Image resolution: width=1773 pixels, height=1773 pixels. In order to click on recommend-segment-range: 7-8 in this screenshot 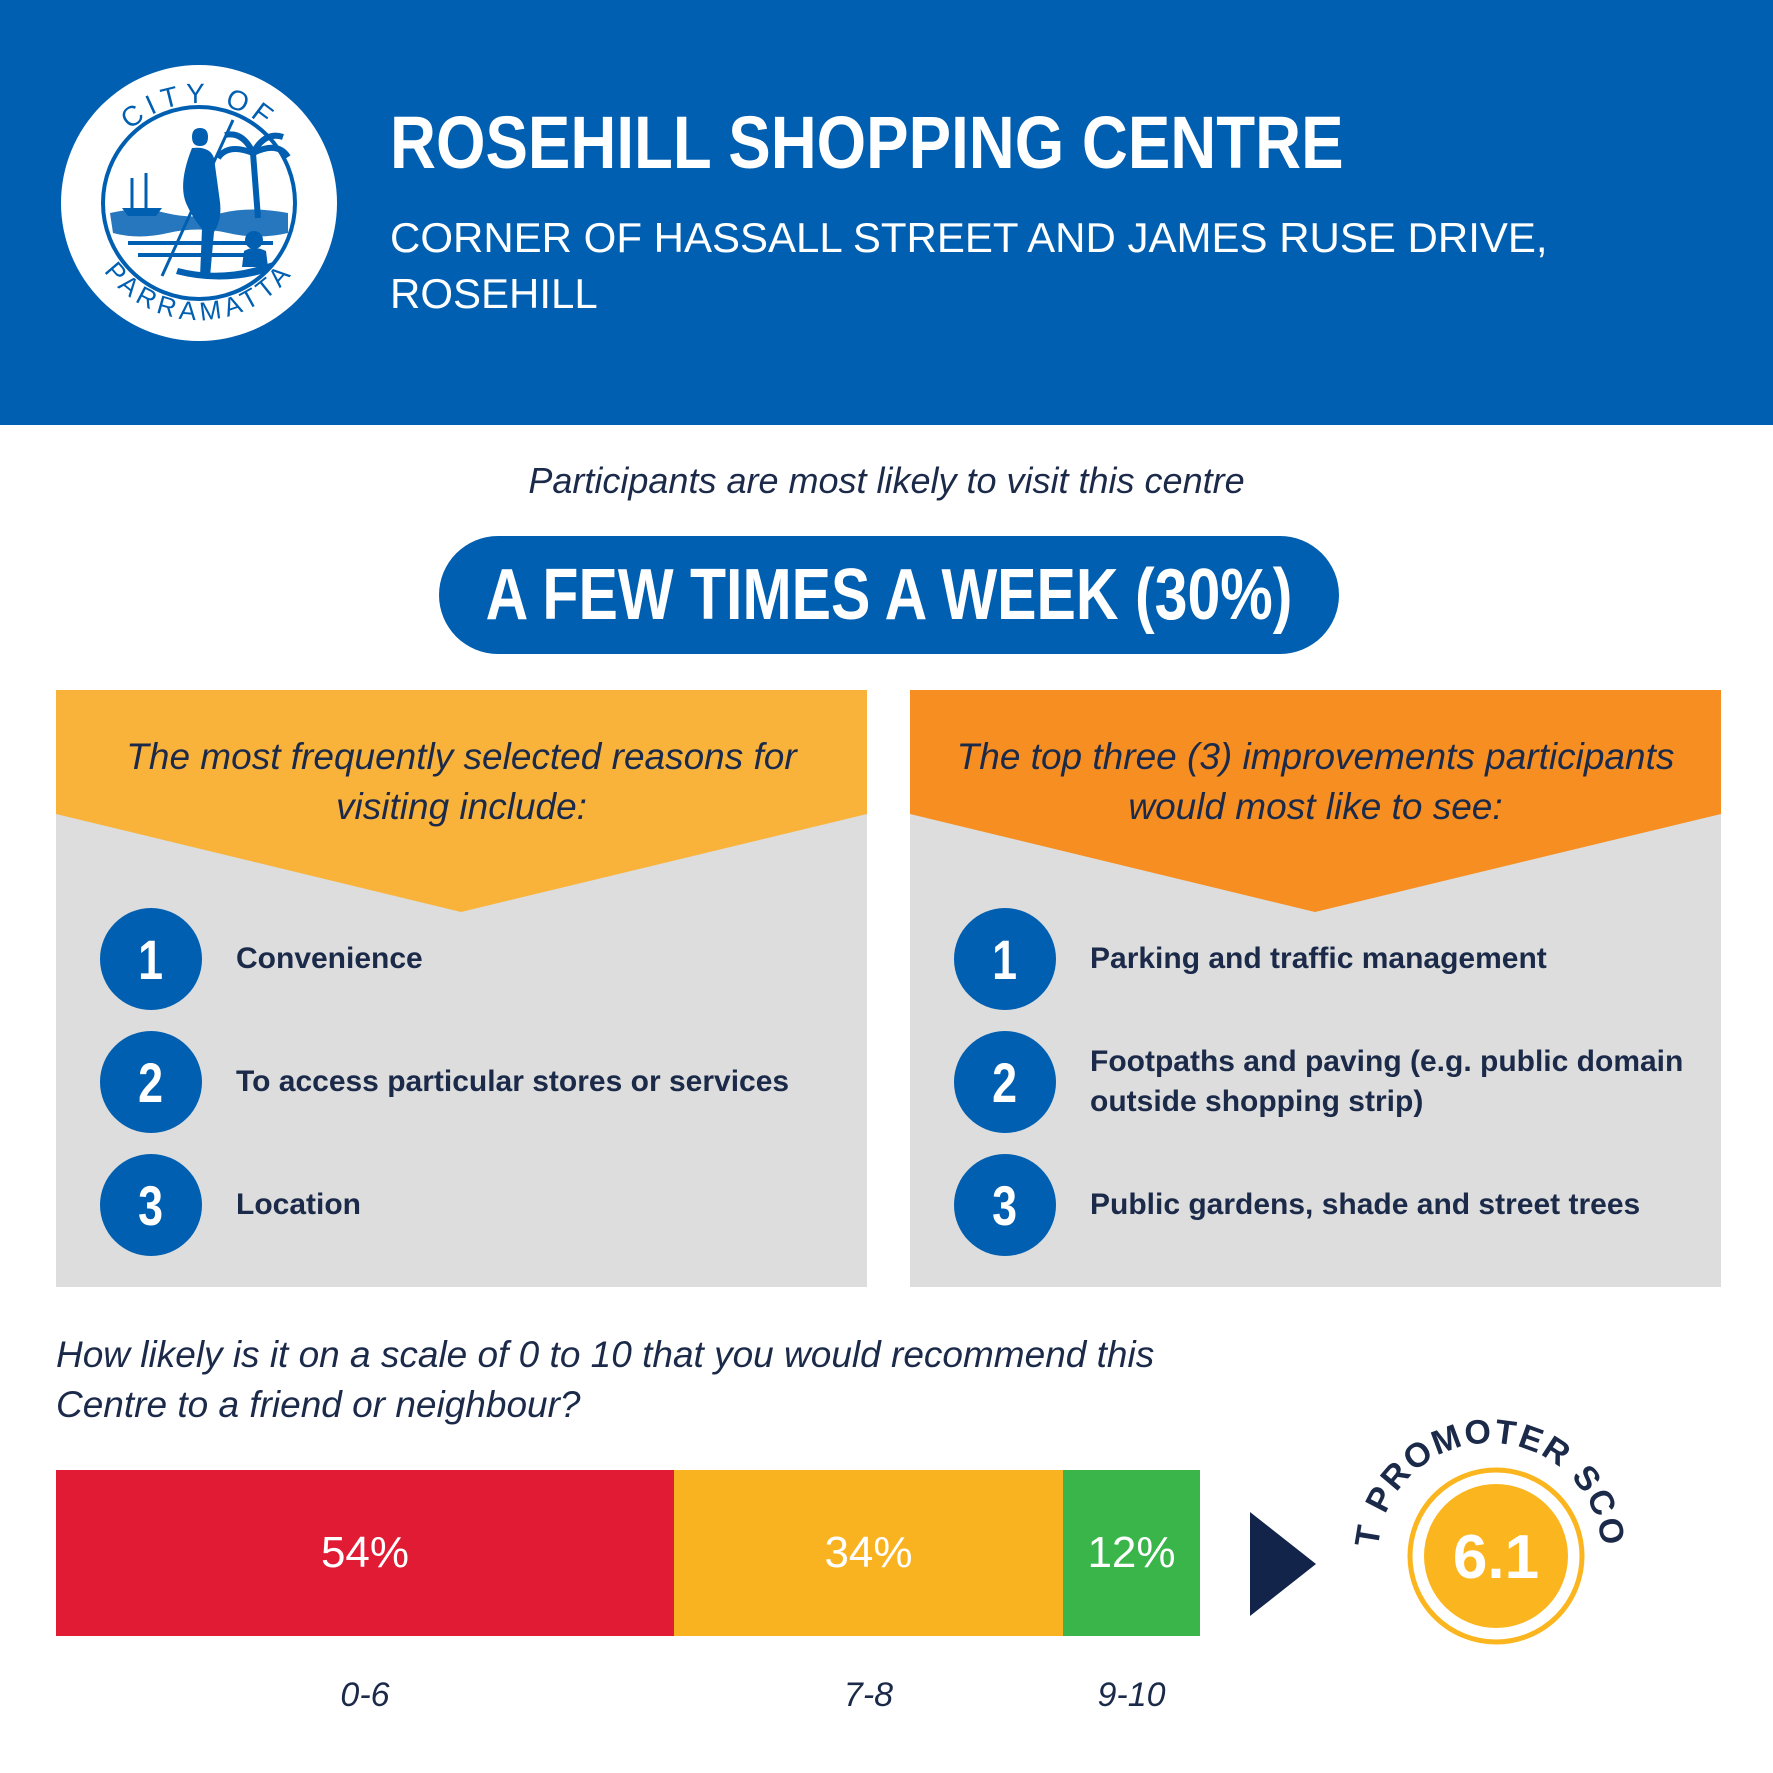, I will do `click(868, 1695)`.